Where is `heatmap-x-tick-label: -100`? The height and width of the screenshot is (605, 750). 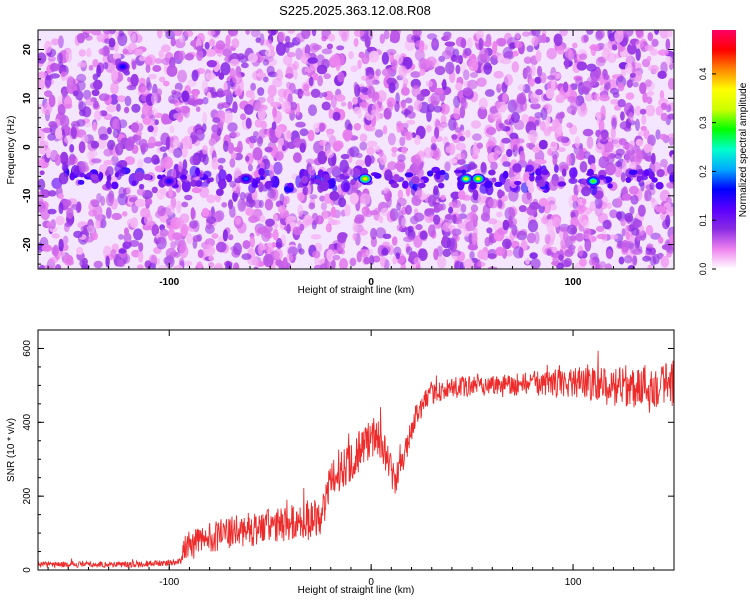
heatmap-x-tick-label: -100 is located at coordinates (169, 282).